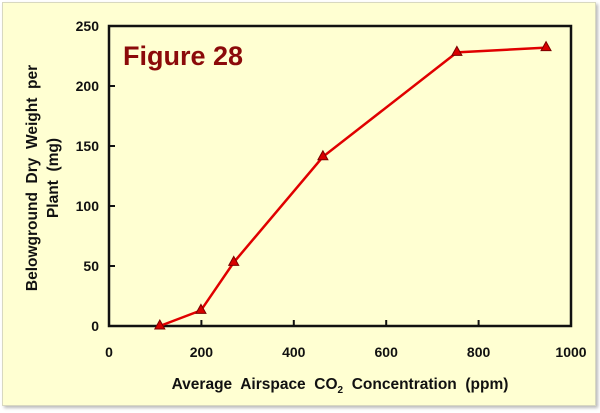  Describe the element at coordinates (88, 146) in the screenshot. I see `y-tick-label: 150` at that location.